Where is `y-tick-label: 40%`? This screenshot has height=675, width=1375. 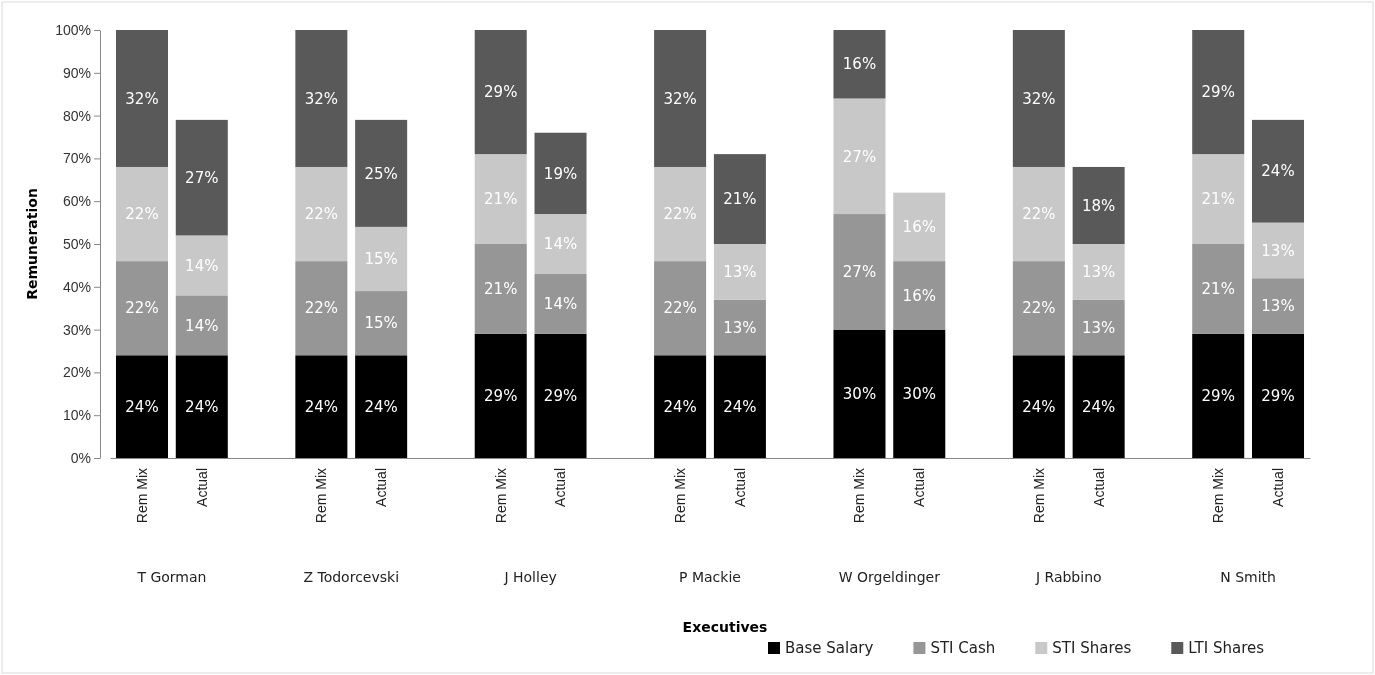 y-tick-label: 40% is located at coordinates (76, 286).